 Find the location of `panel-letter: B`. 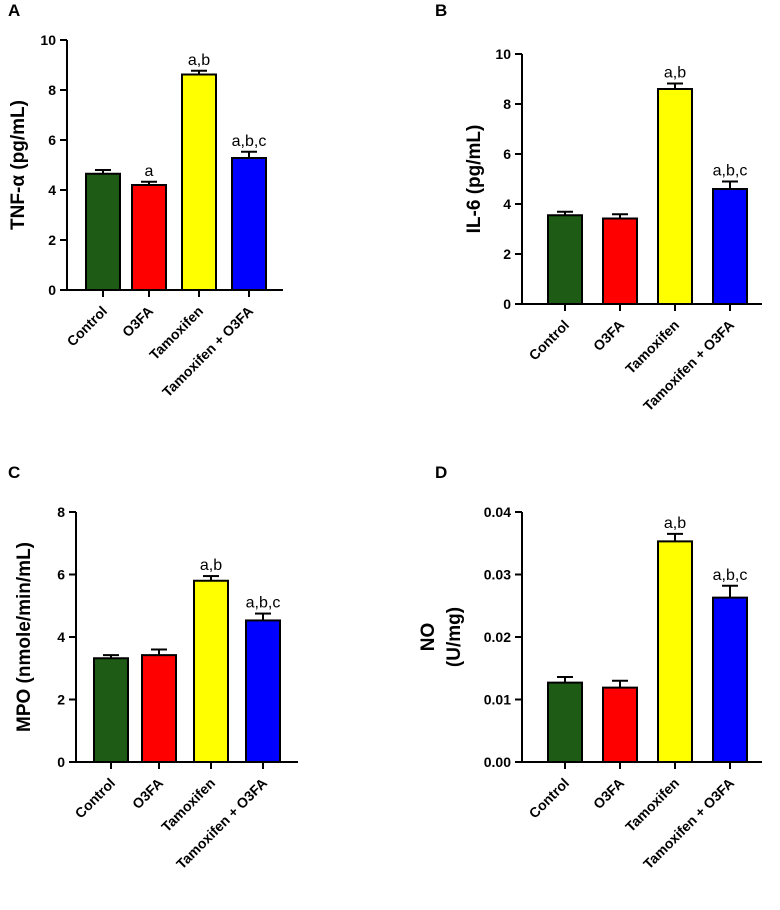

panel-letter: B is located at coordinates (441, 10).